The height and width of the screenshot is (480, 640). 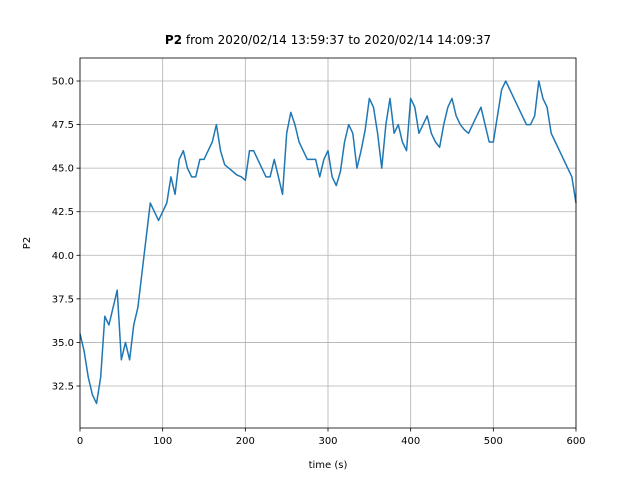 I want to click on x-tick-label: 100, so click(x=162, y=441).